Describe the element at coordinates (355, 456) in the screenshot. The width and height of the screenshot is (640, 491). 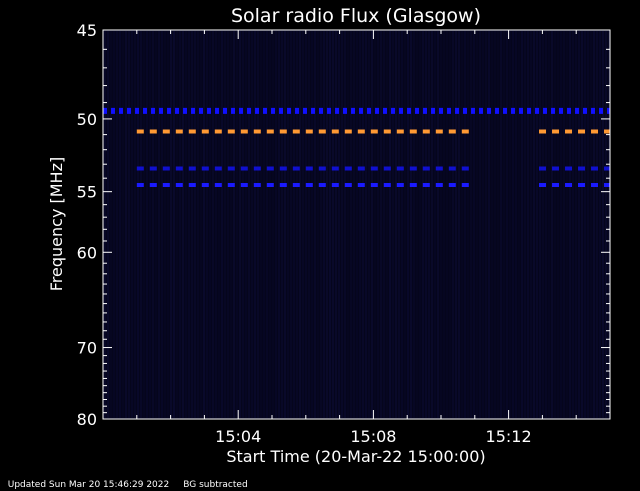
I see `x-axis-label: Start Time (20-Mar-22 15:00:00)` at that location.